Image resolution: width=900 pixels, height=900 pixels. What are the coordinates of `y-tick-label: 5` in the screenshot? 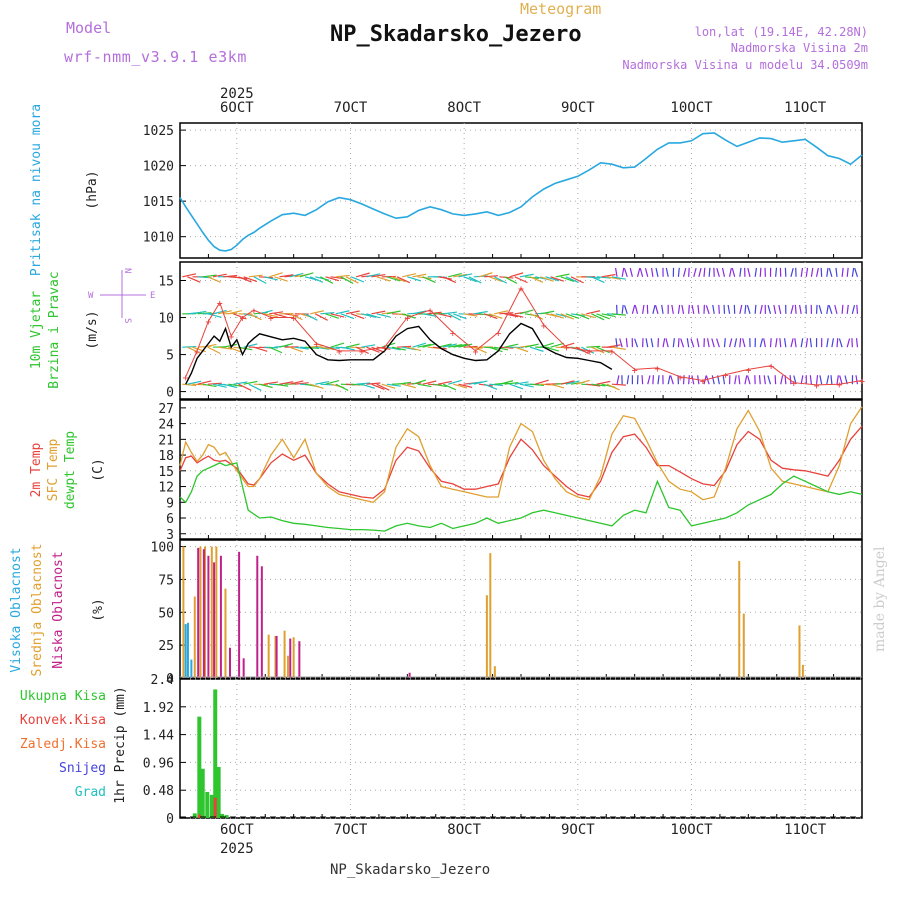 It's located at (170, 356).